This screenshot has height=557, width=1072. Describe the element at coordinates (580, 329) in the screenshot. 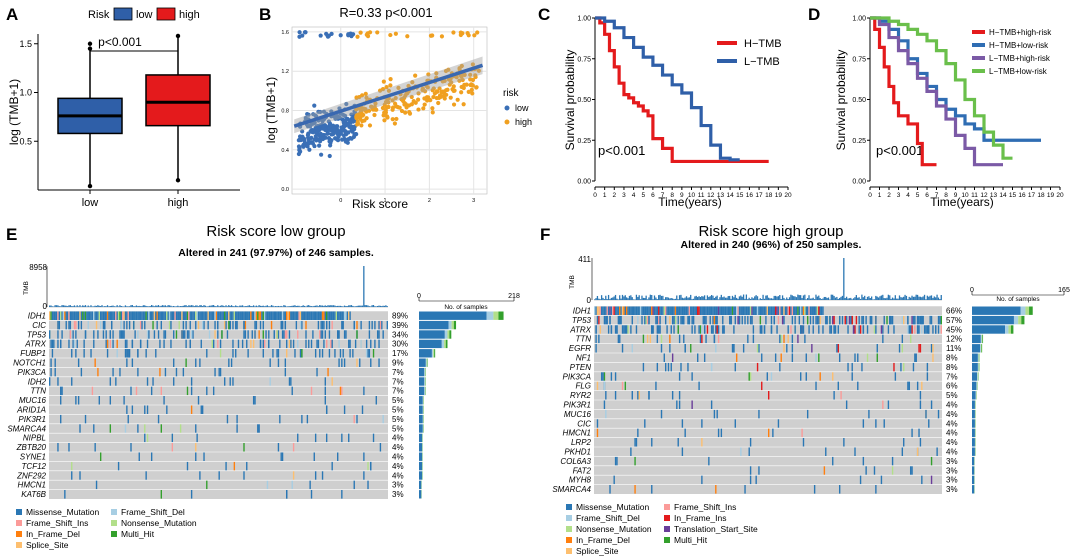

I see `f-plot-gene-label: ATRX` at that location.